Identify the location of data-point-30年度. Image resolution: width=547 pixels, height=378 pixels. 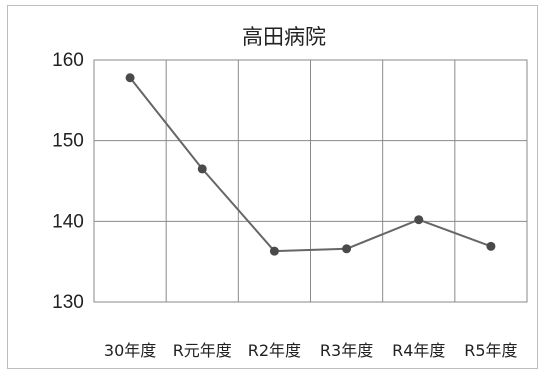
(130, 78).